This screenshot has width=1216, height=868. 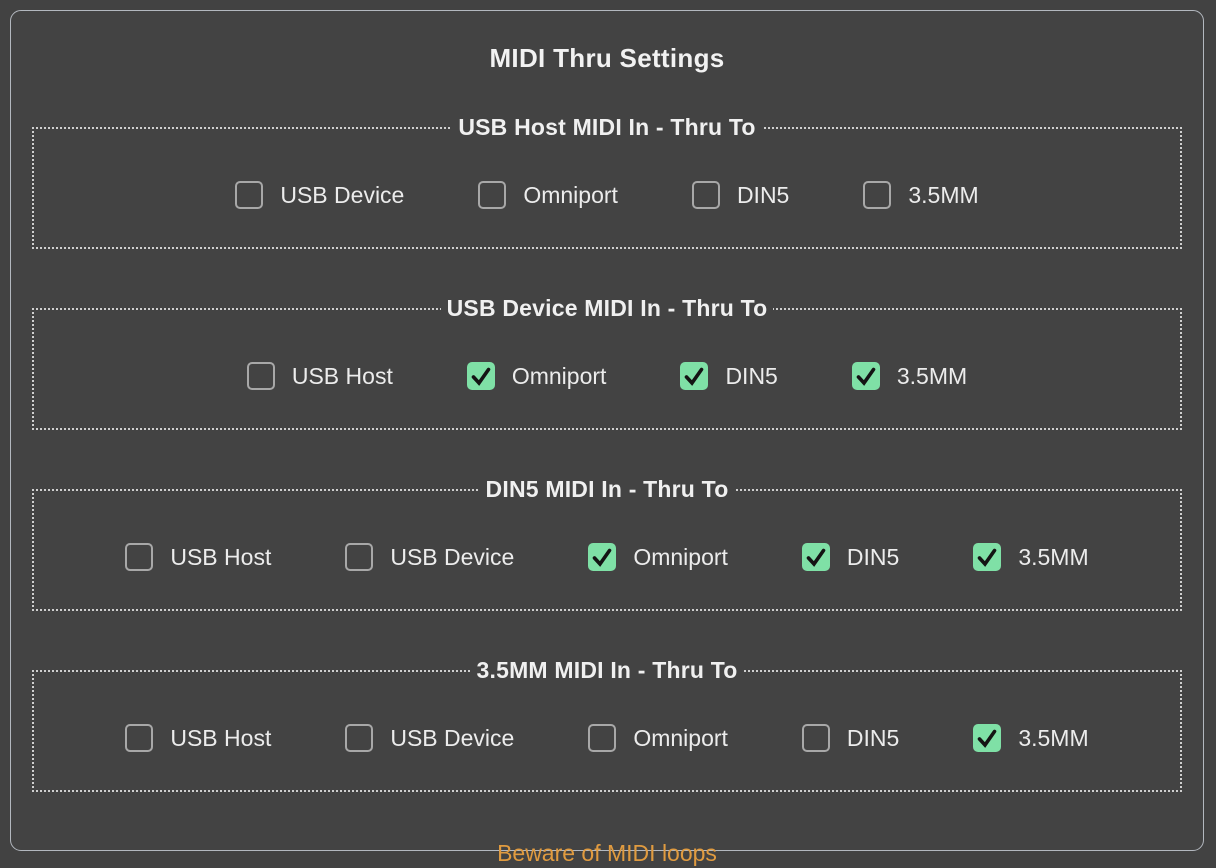 I want to click on options-row: USB Device Omniport DIN5 3.5MM, so click(x=607, y=195).